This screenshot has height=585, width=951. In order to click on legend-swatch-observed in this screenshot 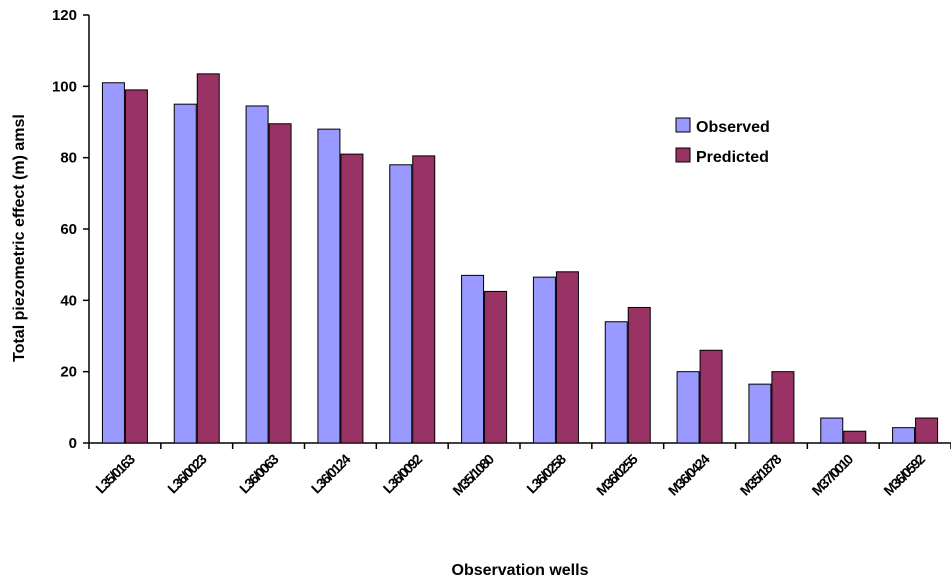, I will do `click(683, 125)`.